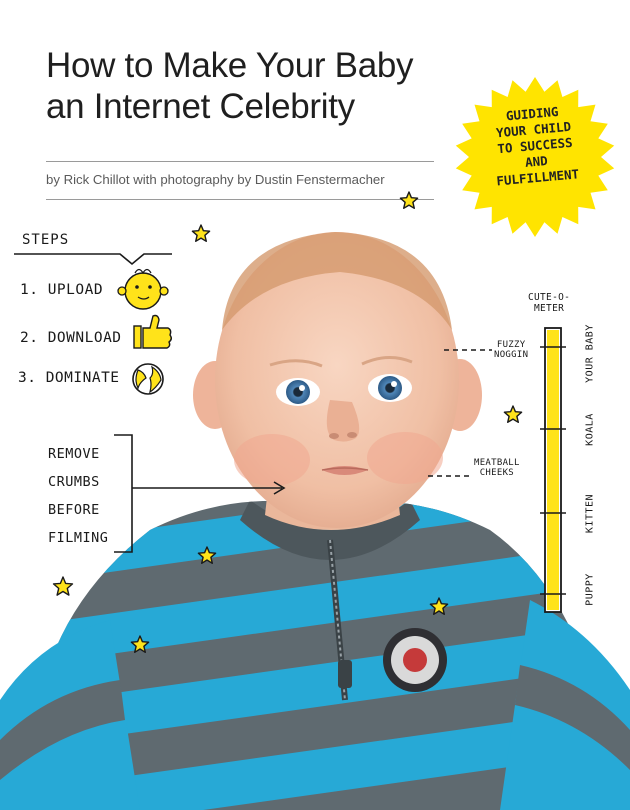  Describe the element at coordinates (549, 308) in the screenshot. I see `meter-title-line-2: METER` at that location.